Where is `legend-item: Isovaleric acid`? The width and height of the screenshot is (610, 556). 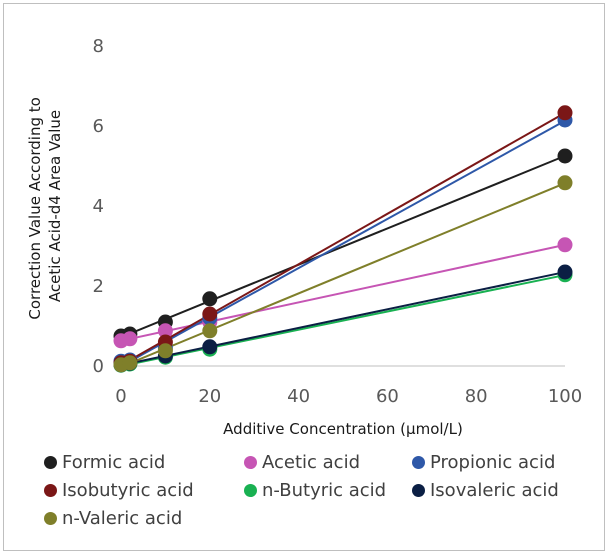 legend-item: Isovaleric acid is located at coordinates (485, 490).